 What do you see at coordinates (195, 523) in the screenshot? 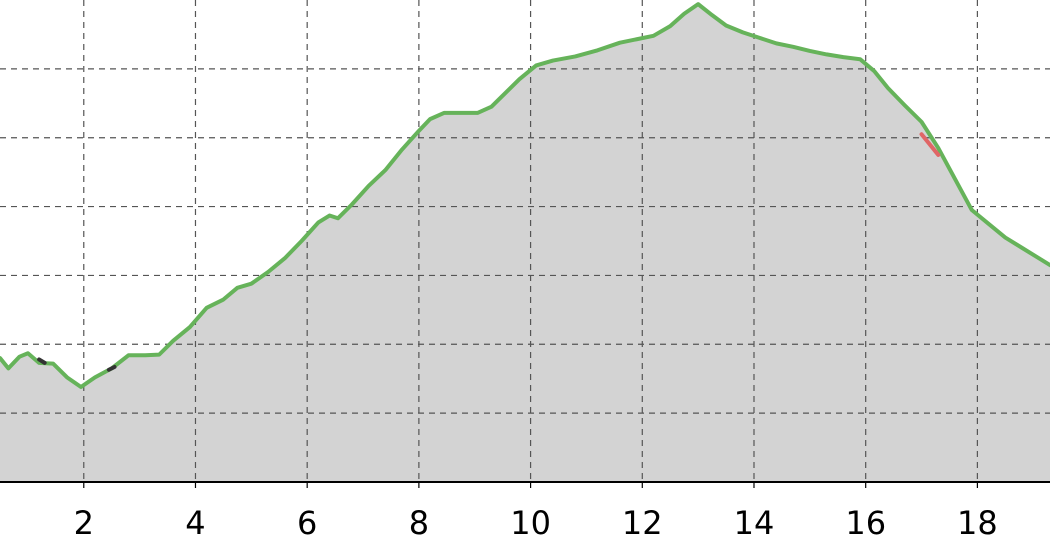
I see `x-tick-label: 4` at bounding box center [195, 523].